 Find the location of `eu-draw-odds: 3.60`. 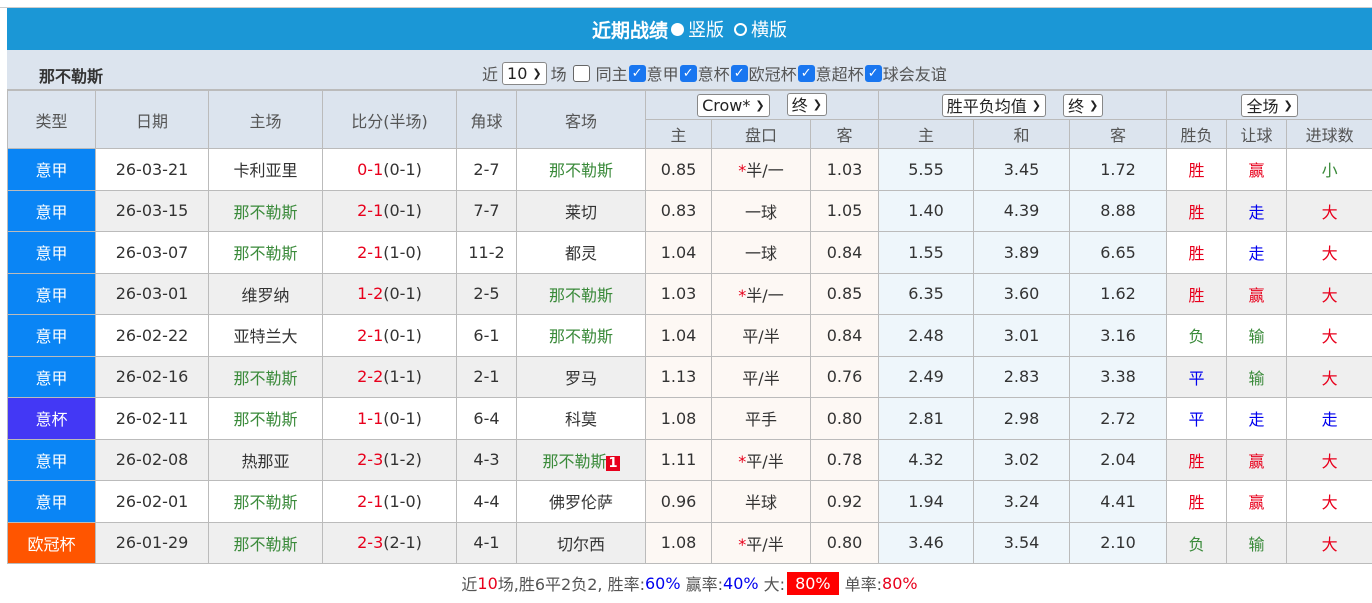

eu-draw-odds: 3.60 is located at coordinates (1022, 293).